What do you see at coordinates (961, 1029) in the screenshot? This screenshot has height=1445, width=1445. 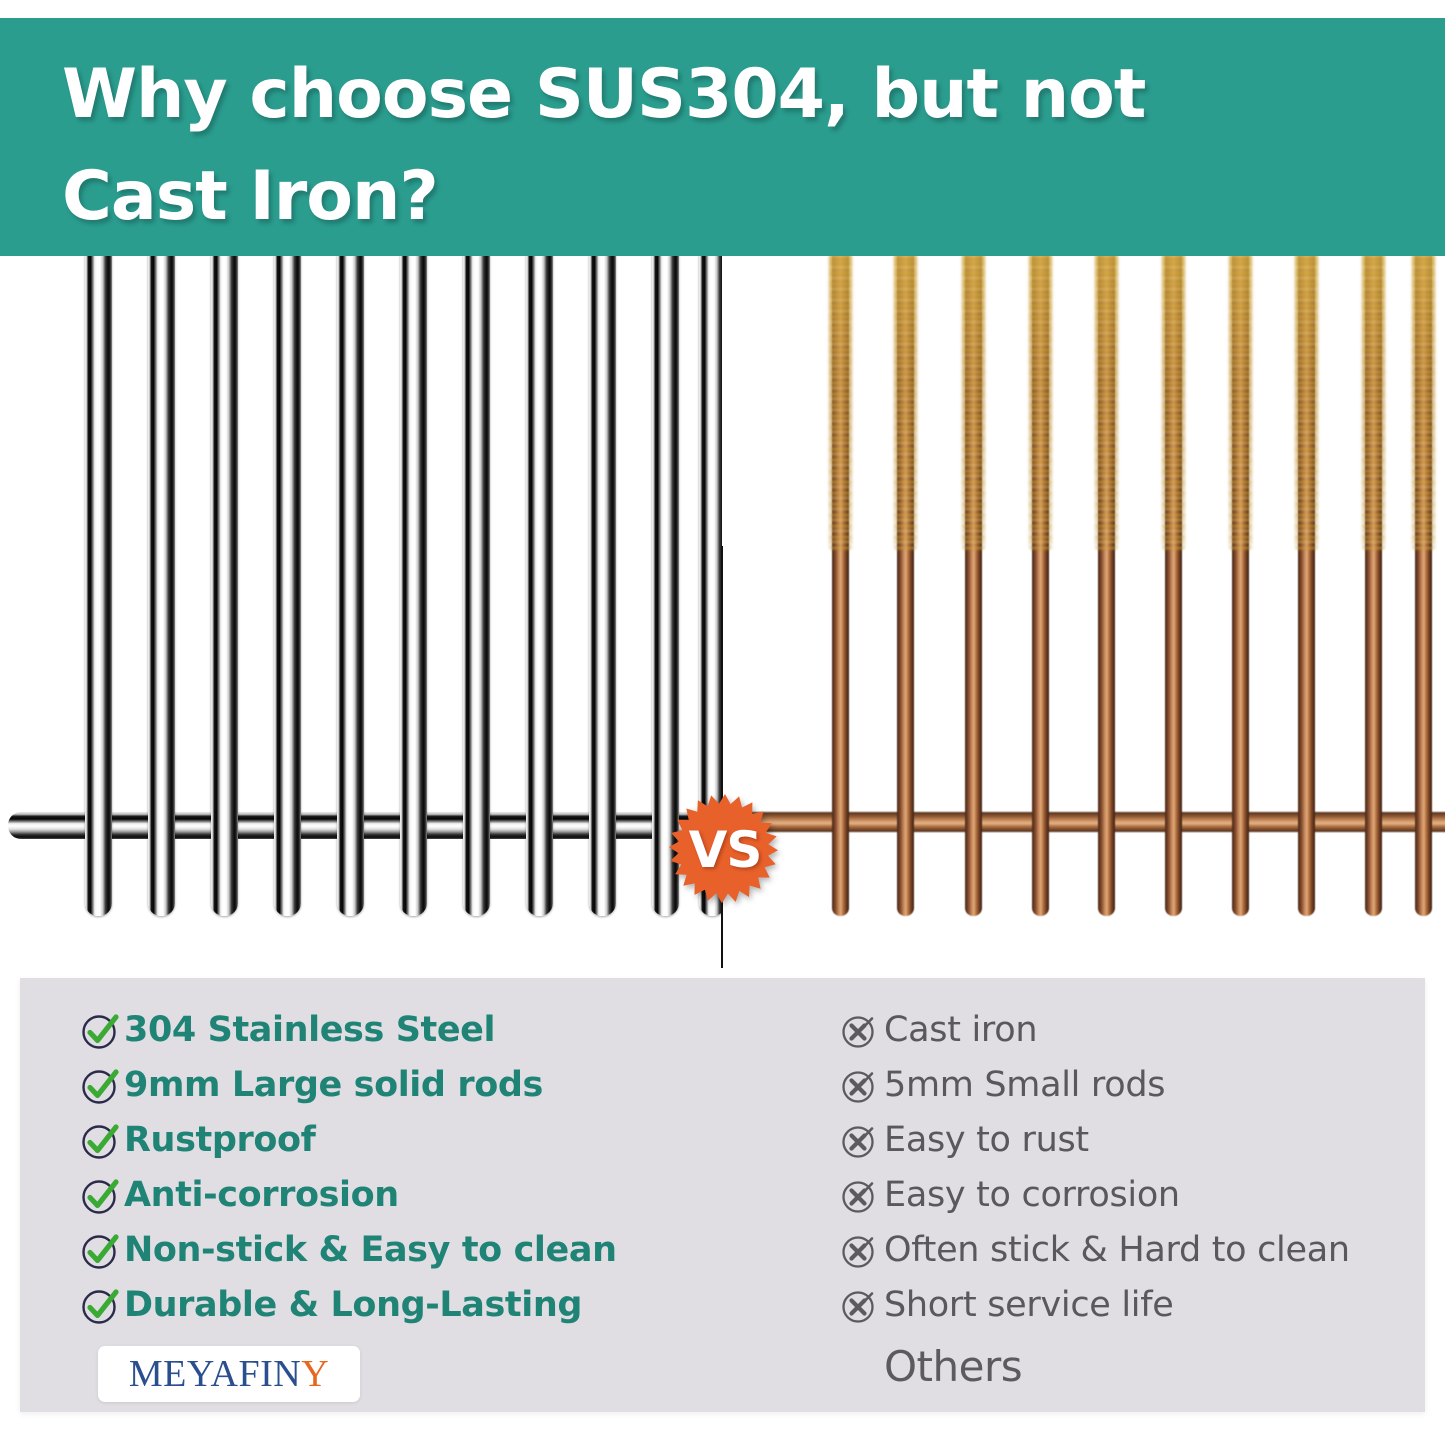 I see `list-item-label: Cast iron` at bounding box center [961, 1029].